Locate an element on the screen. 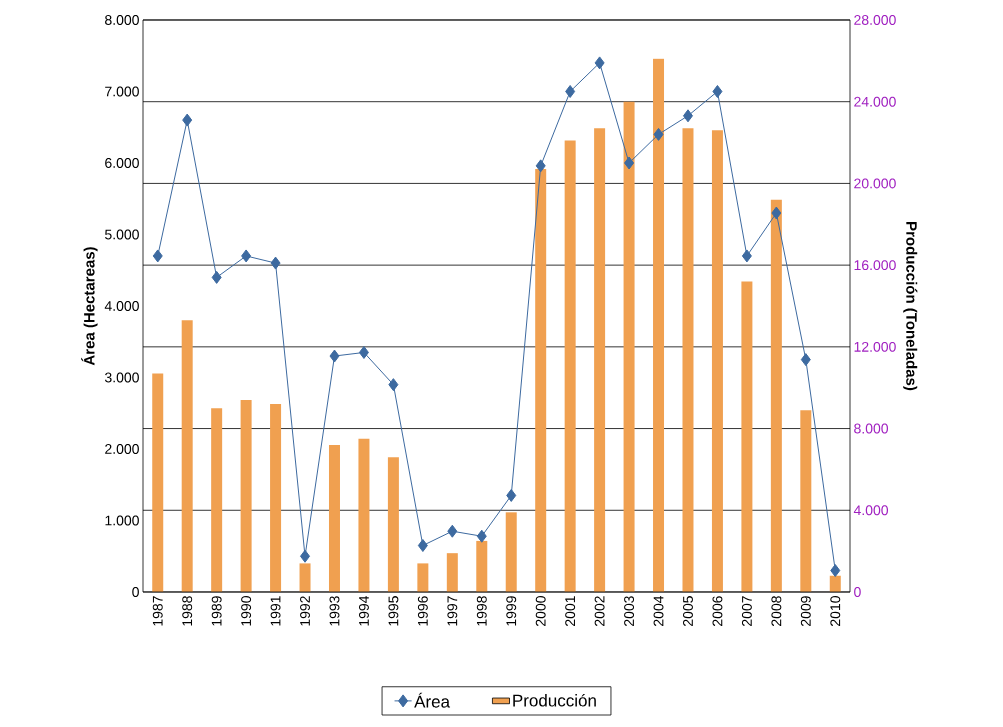 This screenshot has width=1003, height=727. y2-tick-label: 28.000 is located at coordinates (875, 20).